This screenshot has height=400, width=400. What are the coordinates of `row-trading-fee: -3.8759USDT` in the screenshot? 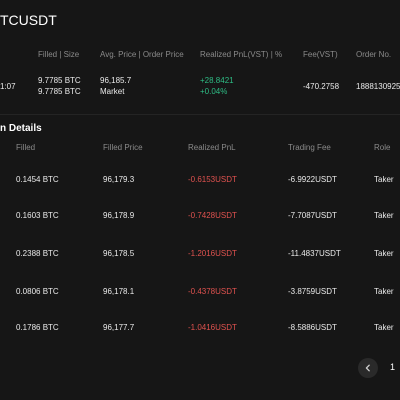 It's located at (312, 291).